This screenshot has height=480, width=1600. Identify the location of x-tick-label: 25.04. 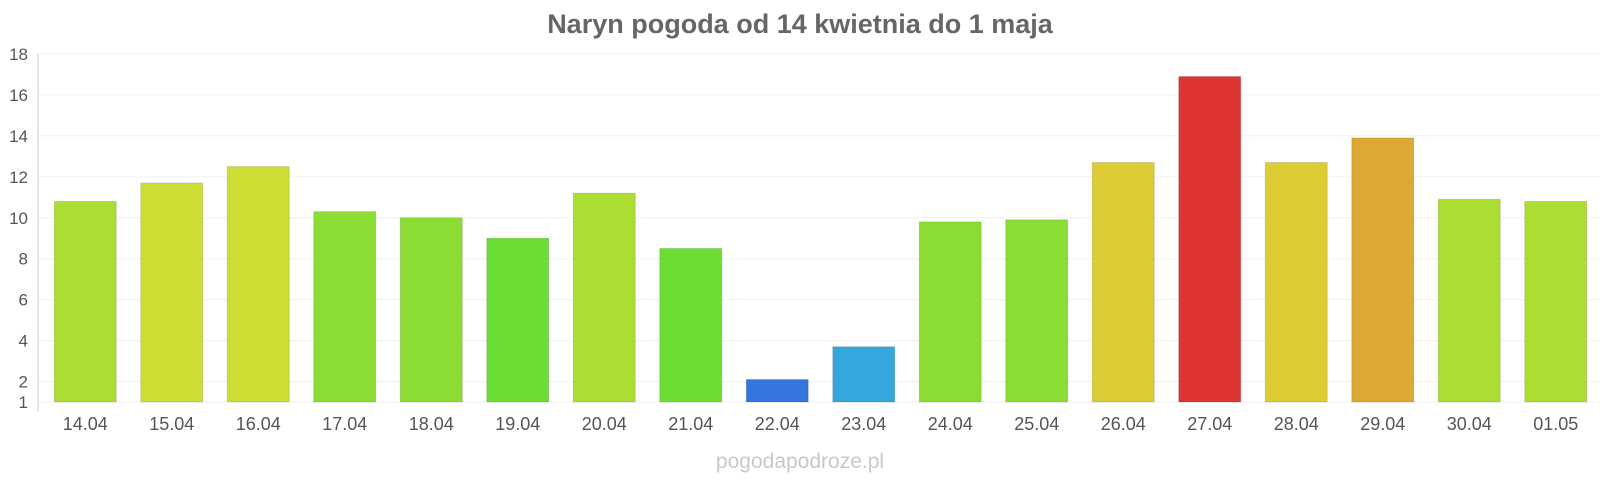
(1036, 424).